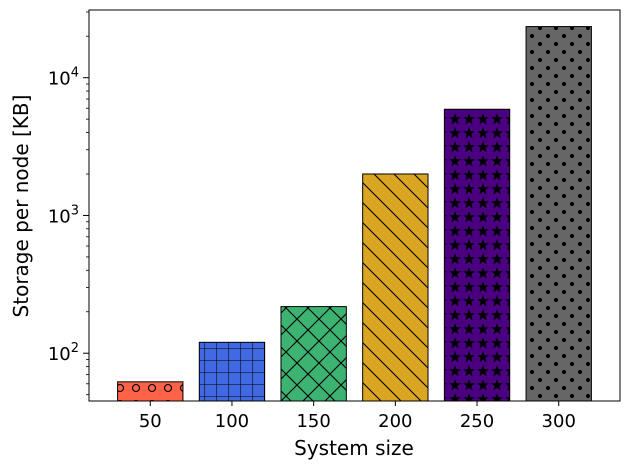  I want to click on x-tick-label: 300, so click(559, 421).